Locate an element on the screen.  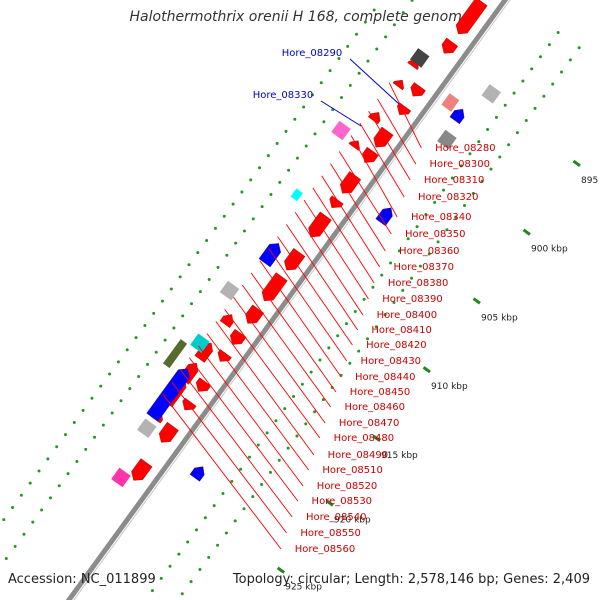
gene-label: Hore_08400 is located at coordinates (407, 315).